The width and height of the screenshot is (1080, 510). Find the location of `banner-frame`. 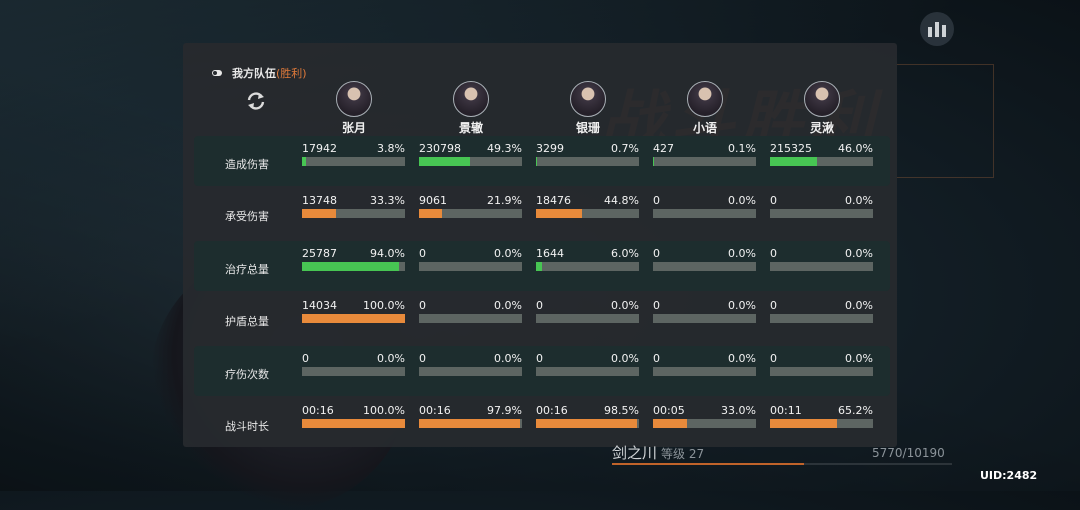

banner-frame is located at coordinates (944, 121).